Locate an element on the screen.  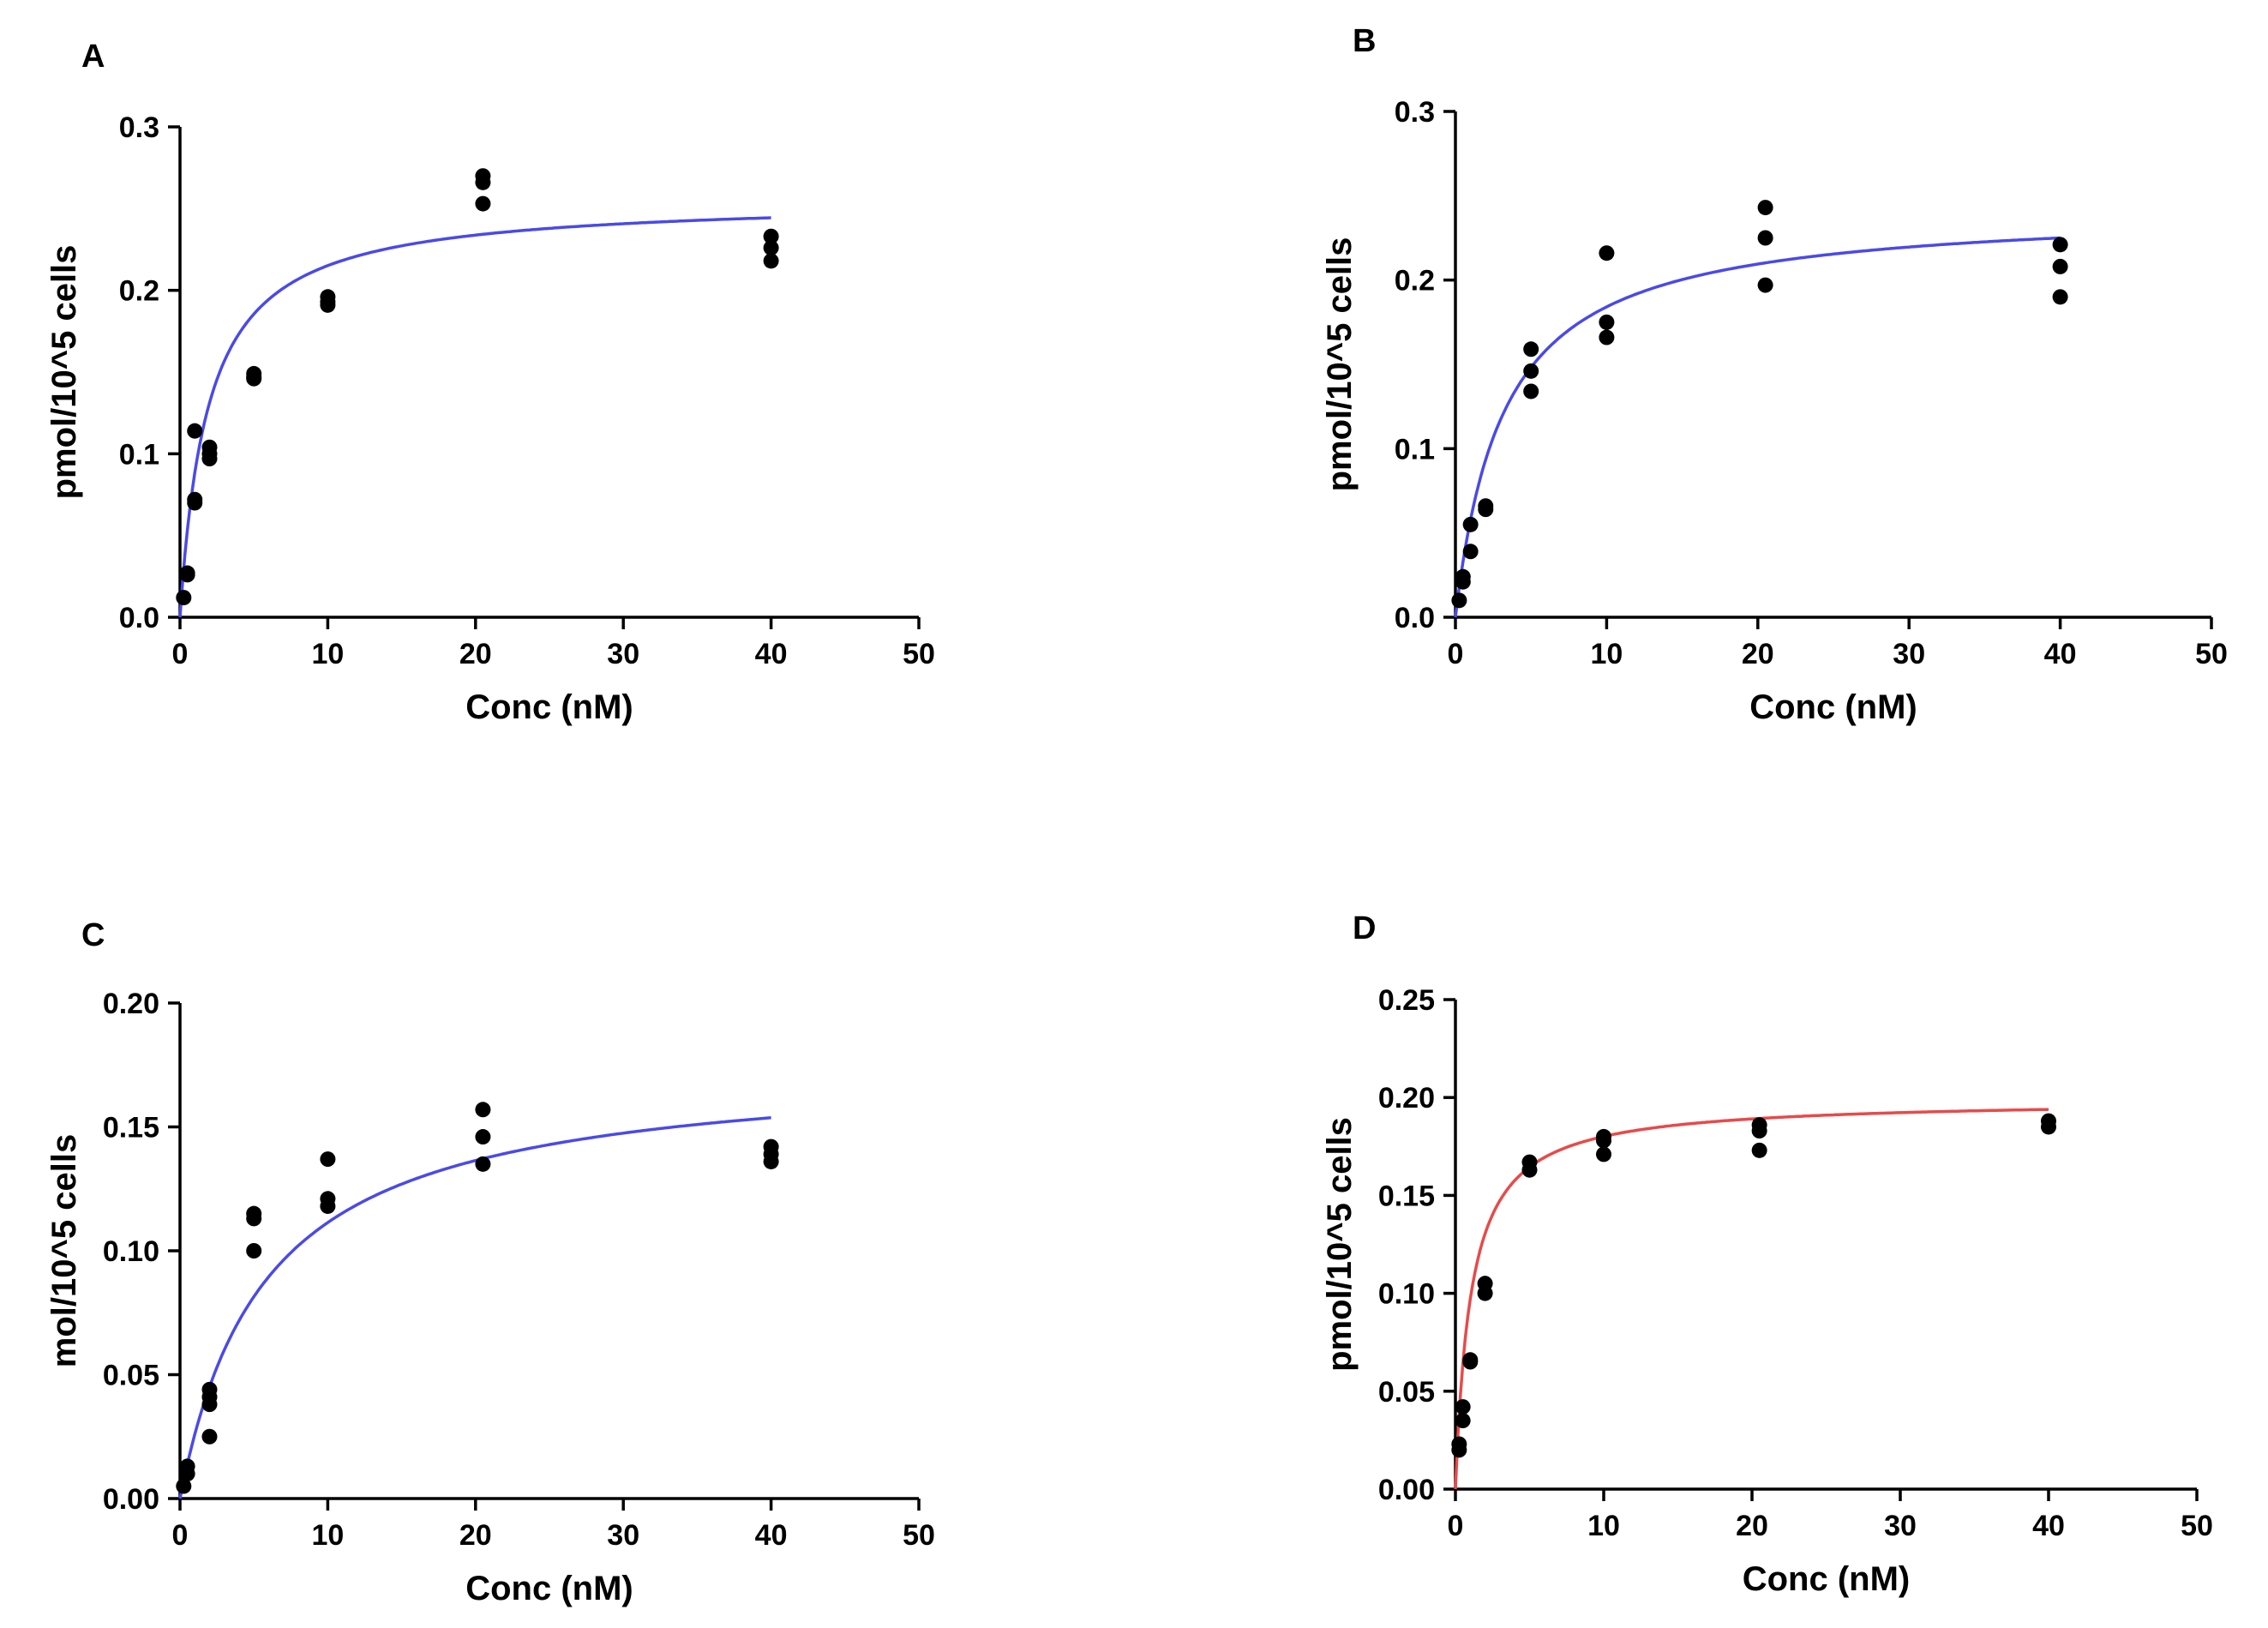
chart-b-y-tick-label: 0.2 is located at coordinates (1415, 281).